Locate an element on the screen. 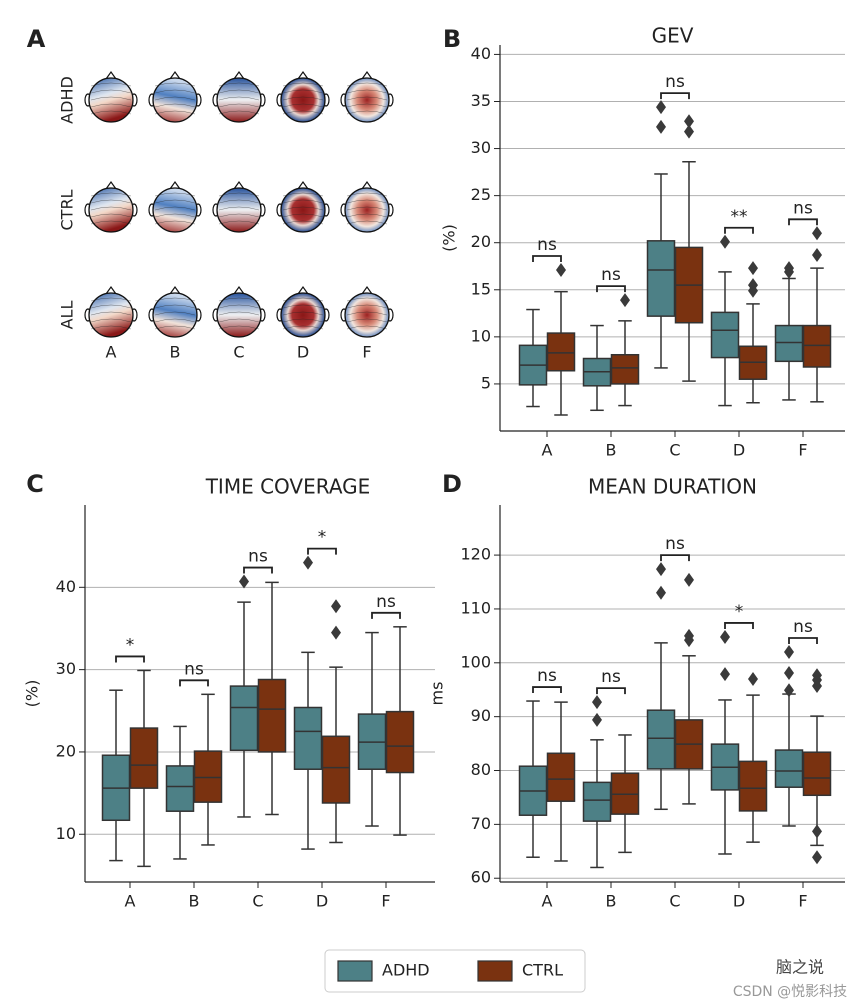 This screenshot has width=864, height=1007. x-tick-label: C is located at coordinates (257, 901).